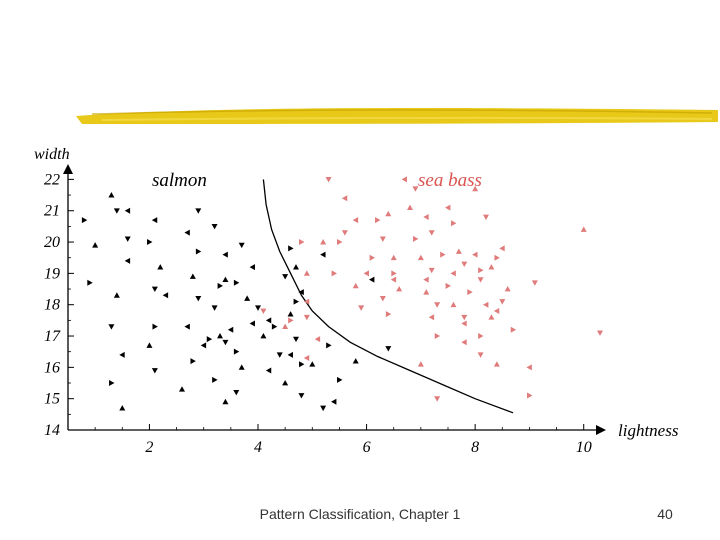 Image resolution: width=720 pixels, height=540 pixels. Describe the element at coordinates (52, 179) in the screenshot. I see `y-tick-label: 22` at that location.